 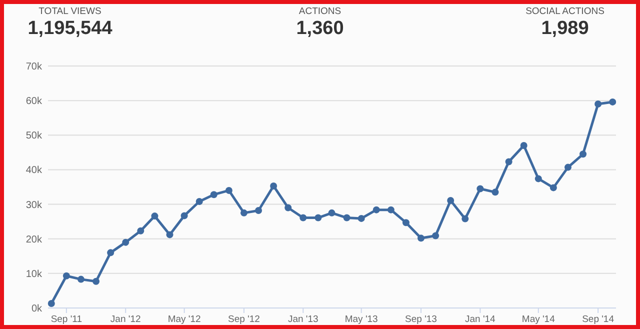 I want to click on text: 1,360, so click(x=320, y=28).